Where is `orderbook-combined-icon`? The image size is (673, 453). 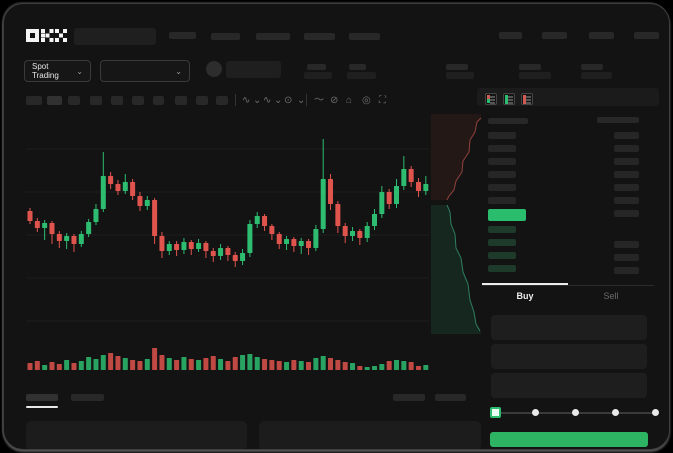 orderbook-combined-icon is located at coordinates (491, 99).